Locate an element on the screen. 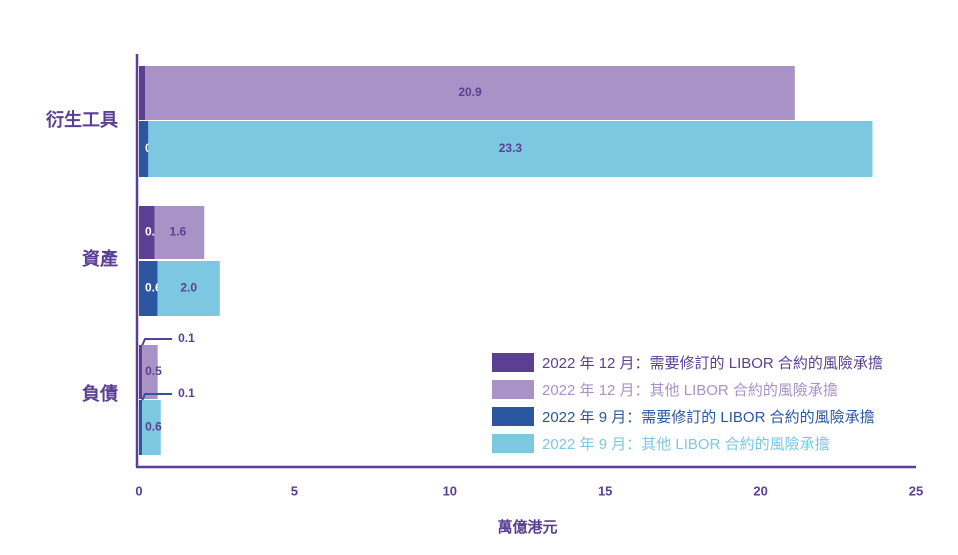  data-label: 2.0 is located at coordinates (188, 288).